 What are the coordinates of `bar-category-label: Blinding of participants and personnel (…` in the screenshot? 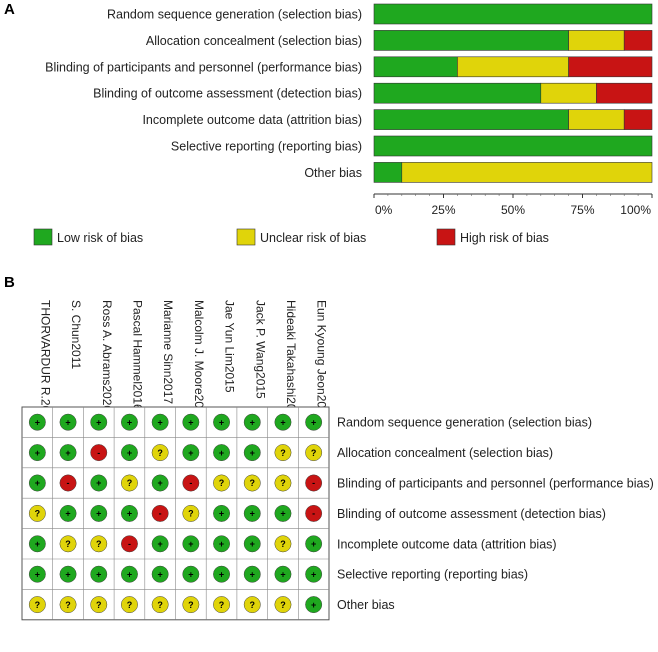 It's located at (203, 67).